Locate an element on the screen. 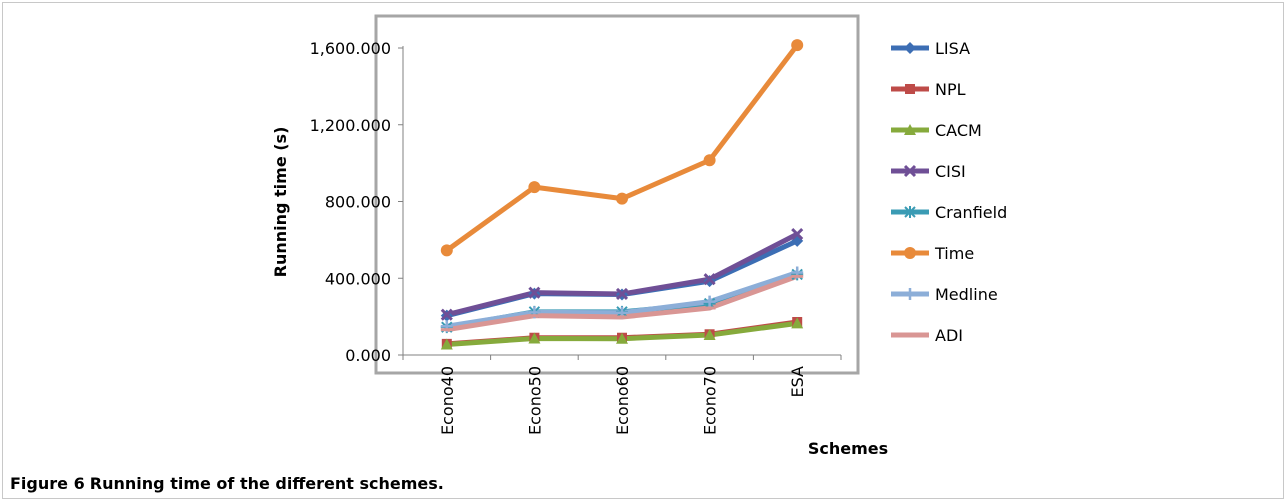  legend-marker-npl is located at coordinates (910, 89).